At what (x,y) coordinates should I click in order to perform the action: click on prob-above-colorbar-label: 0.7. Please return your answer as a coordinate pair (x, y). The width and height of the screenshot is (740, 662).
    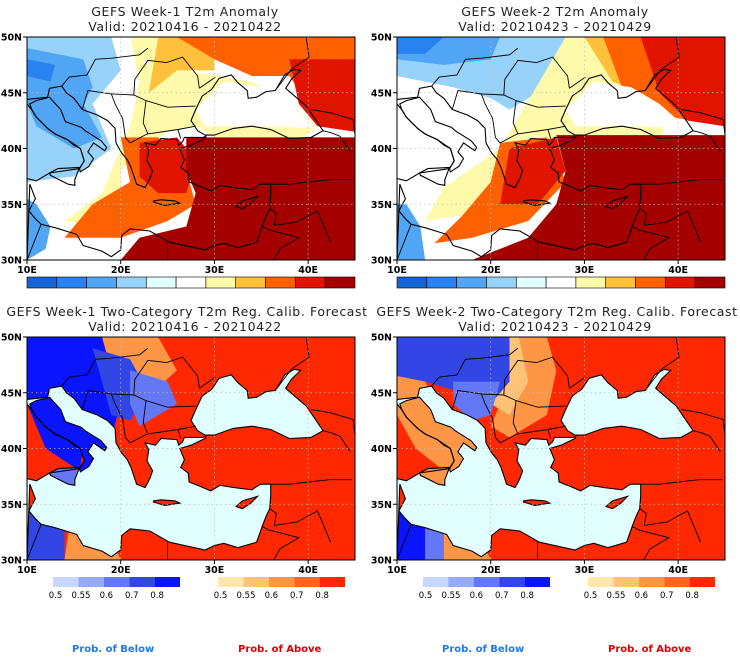
    Looking at the image, I should click on (667, 596).